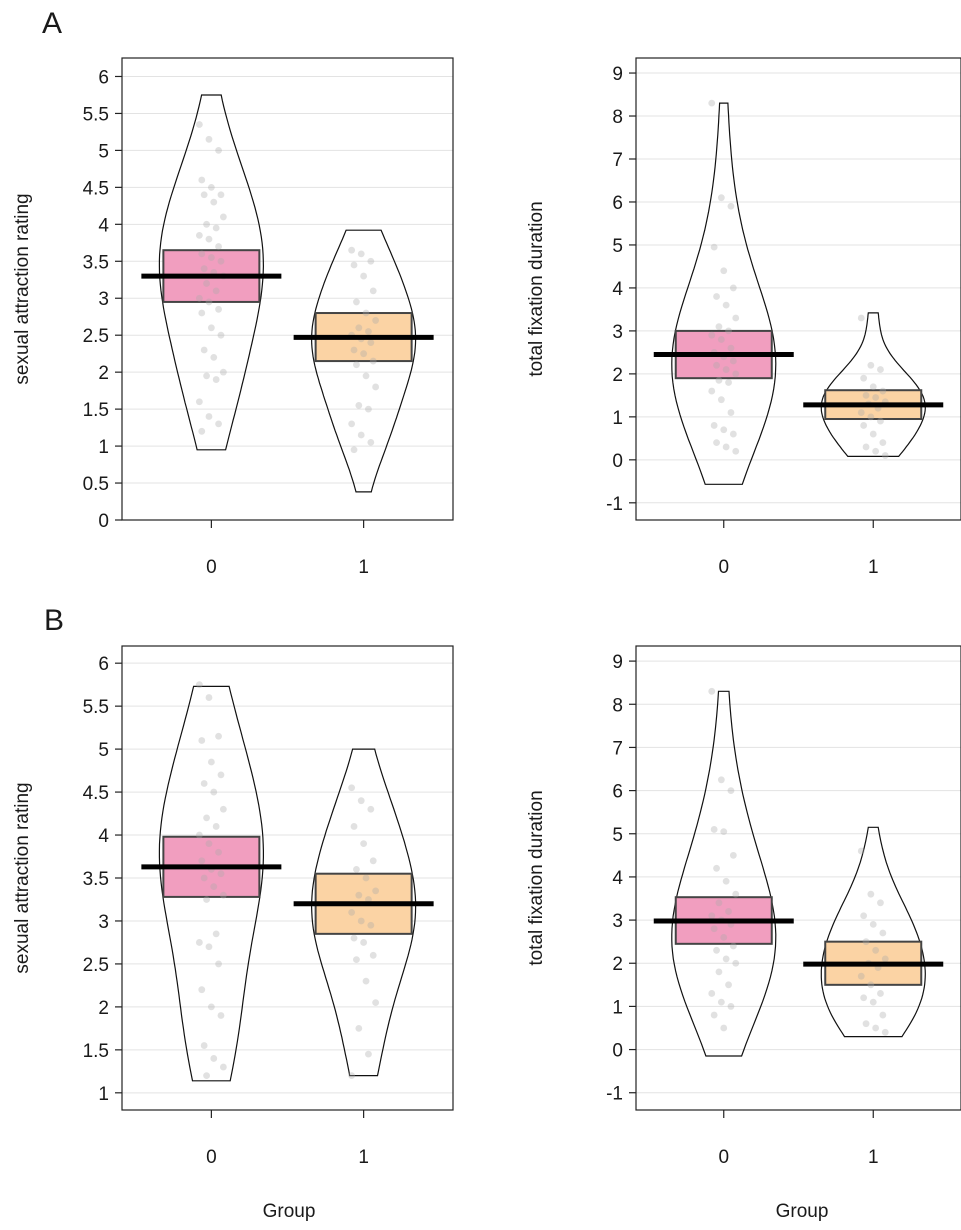 The image size is (961, 1230). What do you see at coordinates (617, 117) in the screenshot?
I see `y-tick-label: 8` at bounding box center [617, 117].